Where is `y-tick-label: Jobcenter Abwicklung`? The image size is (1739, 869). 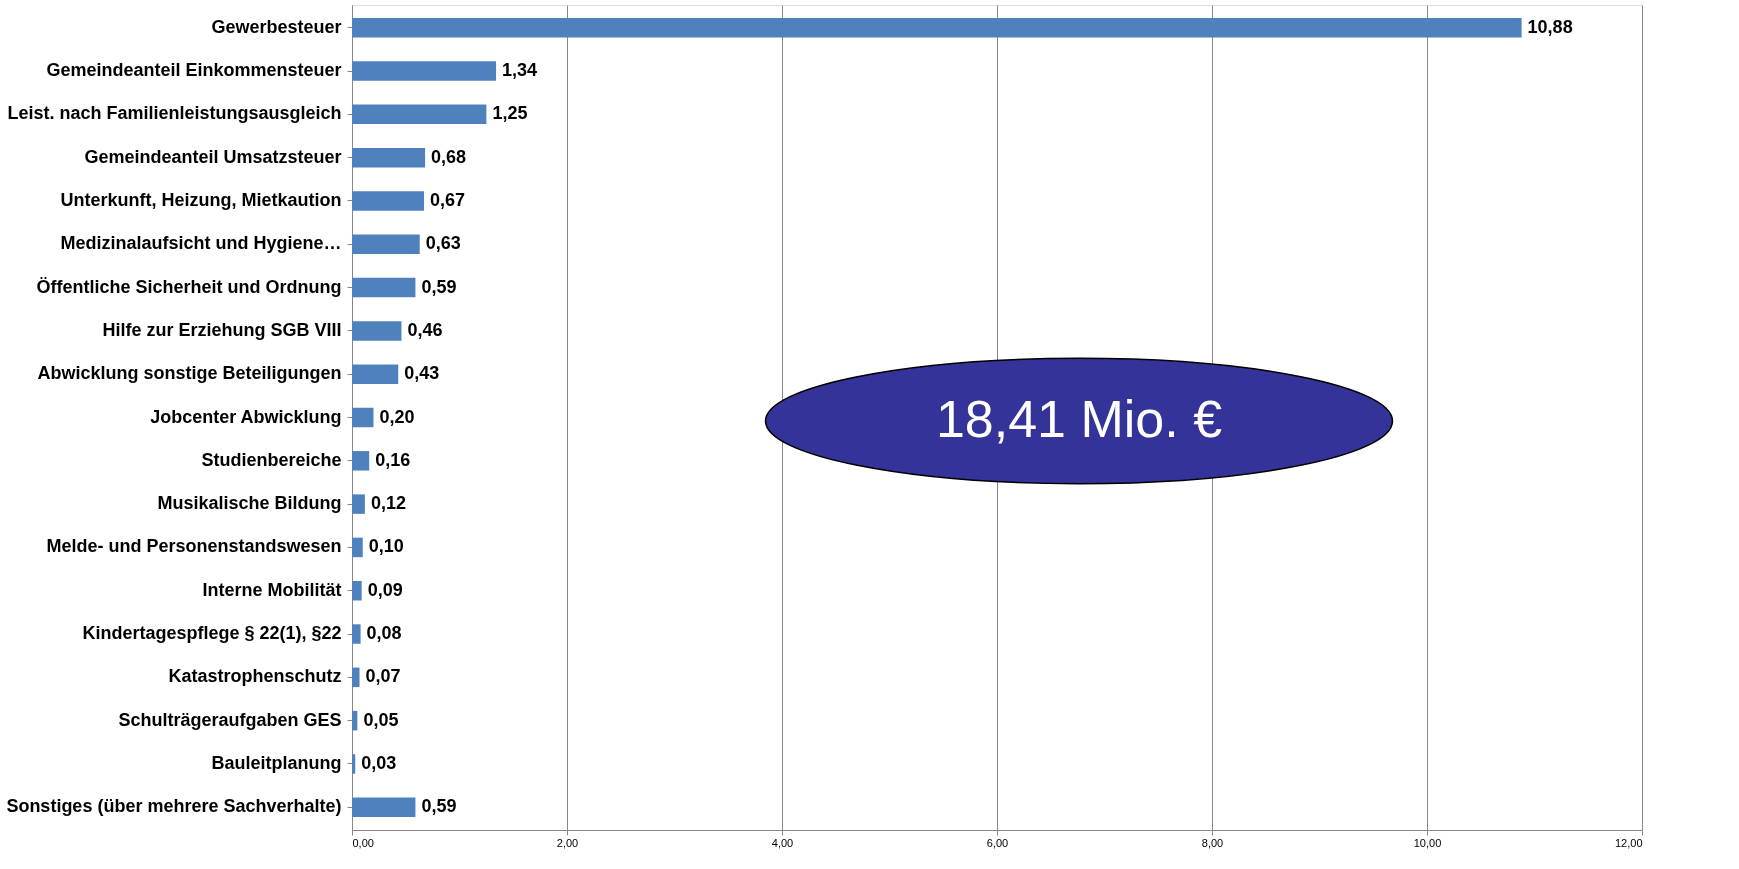 y-tick-label: Jobcenter Abwicklung is located at coordinates (246, 416).